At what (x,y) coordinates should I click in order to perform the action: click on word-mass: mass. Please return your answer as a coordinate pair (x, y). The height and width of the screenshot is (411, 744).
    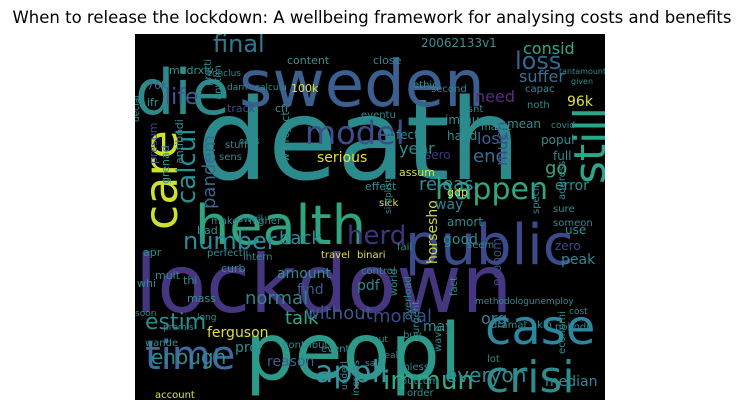
    Looking at the image, I should click on (201, 298).